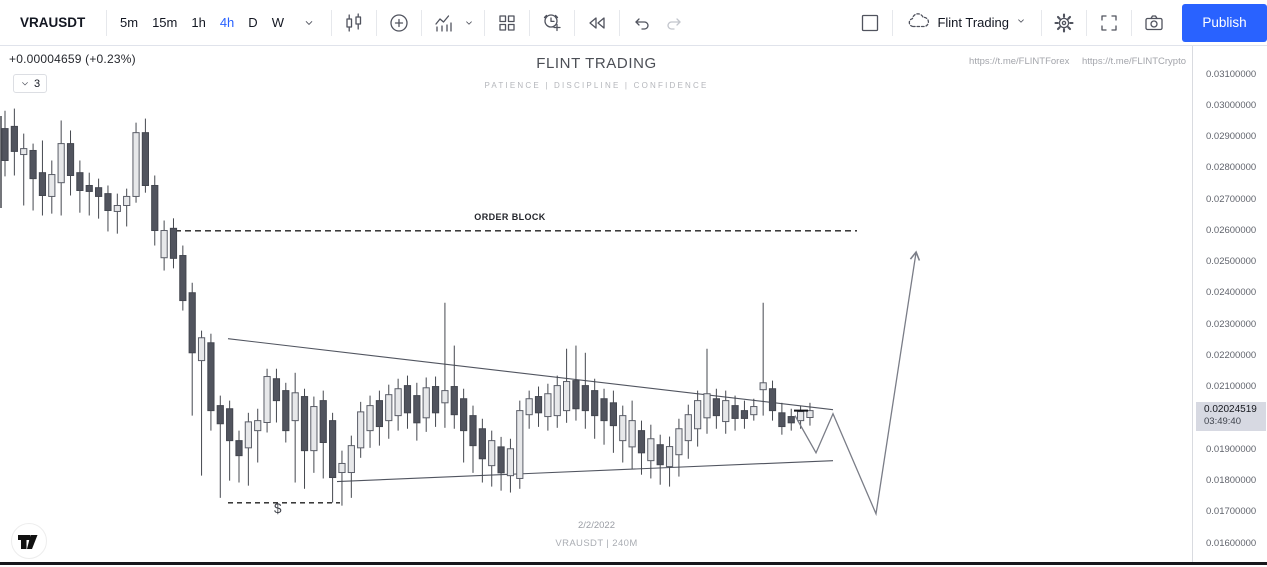 The height and width of the screenshot is (567, 1267). I want to click on time-axis-line, so click(633, 563).